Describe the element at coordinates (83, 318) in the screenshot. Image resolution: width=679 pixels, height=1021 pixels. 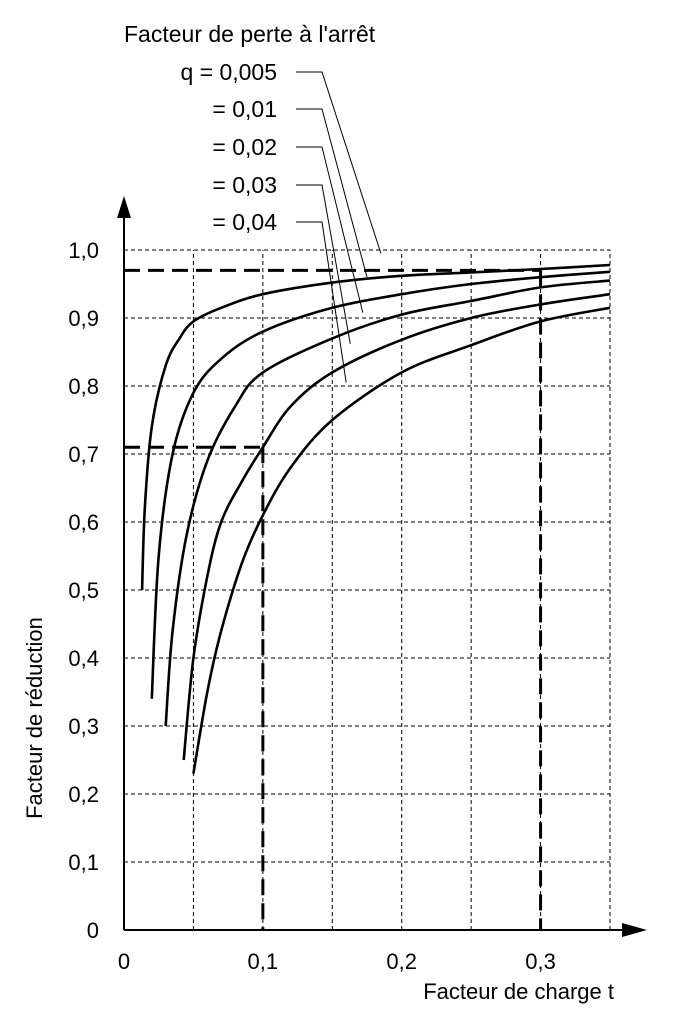
I see `y-tick-label: 0,9` at that location.